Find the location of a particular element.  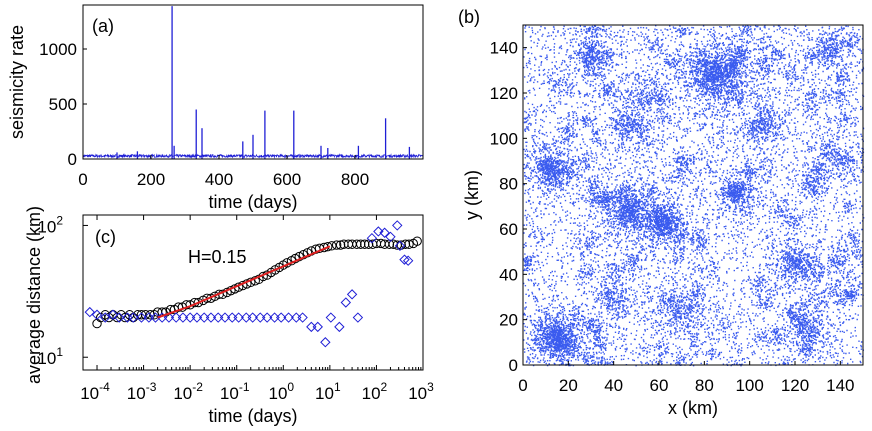

panel-a-ticks: 0 200 400 600 800 0 500 1000 is located at coordinates (204, 114).